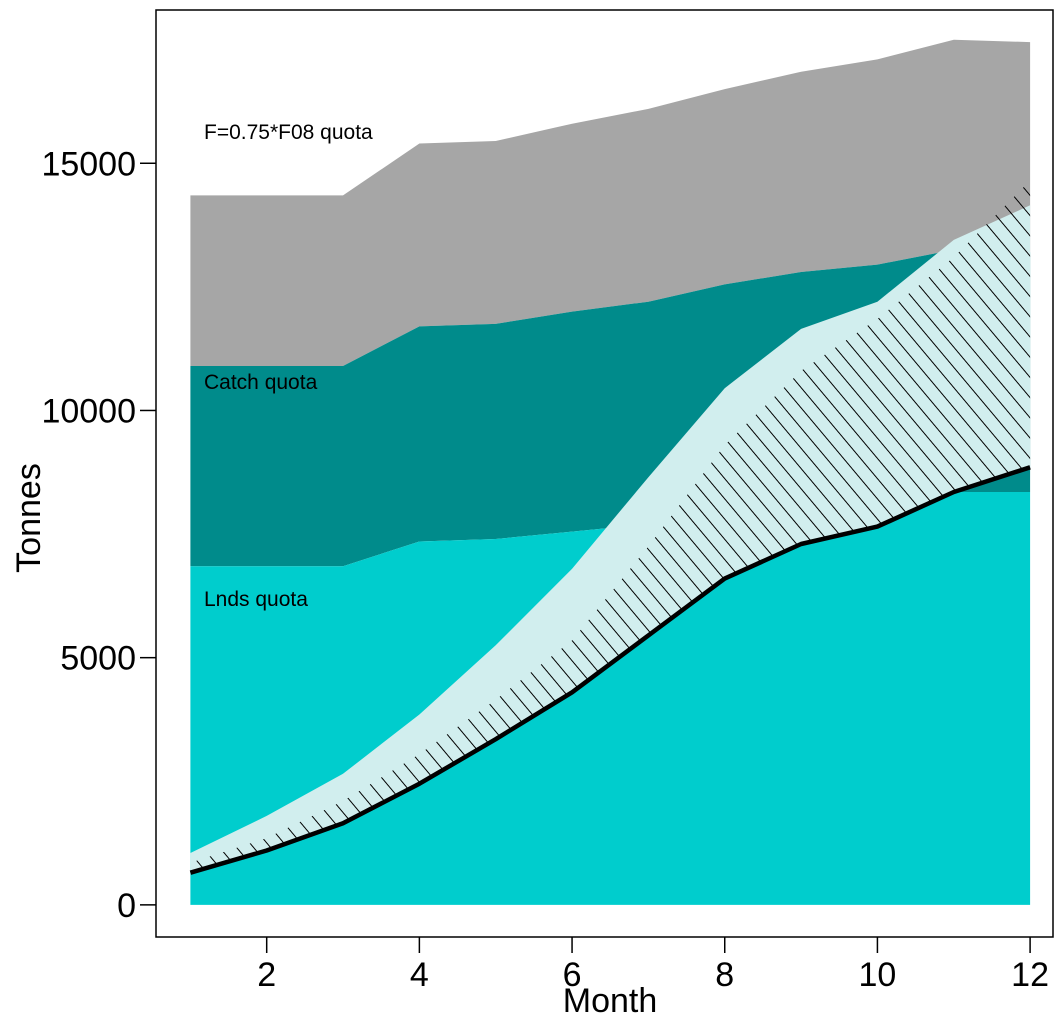 This screenshot has height=1019, width=1054. What do you see at coordinates (98, 535) in the screenshot?
I see `y-axis: 0 5000 10000 15000` at bounding box center [98, 535].